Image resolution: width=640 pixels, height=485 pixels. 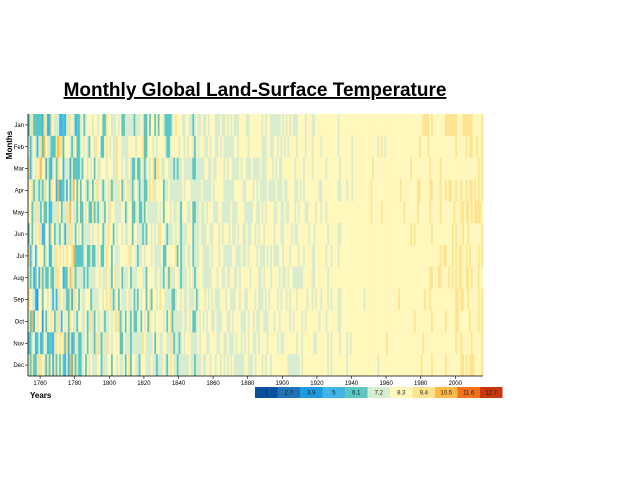 What do you see at coordinates (352, 384) in the screenshot?
I see `x-tick-label: 1940` at bounding box center [352, 384].